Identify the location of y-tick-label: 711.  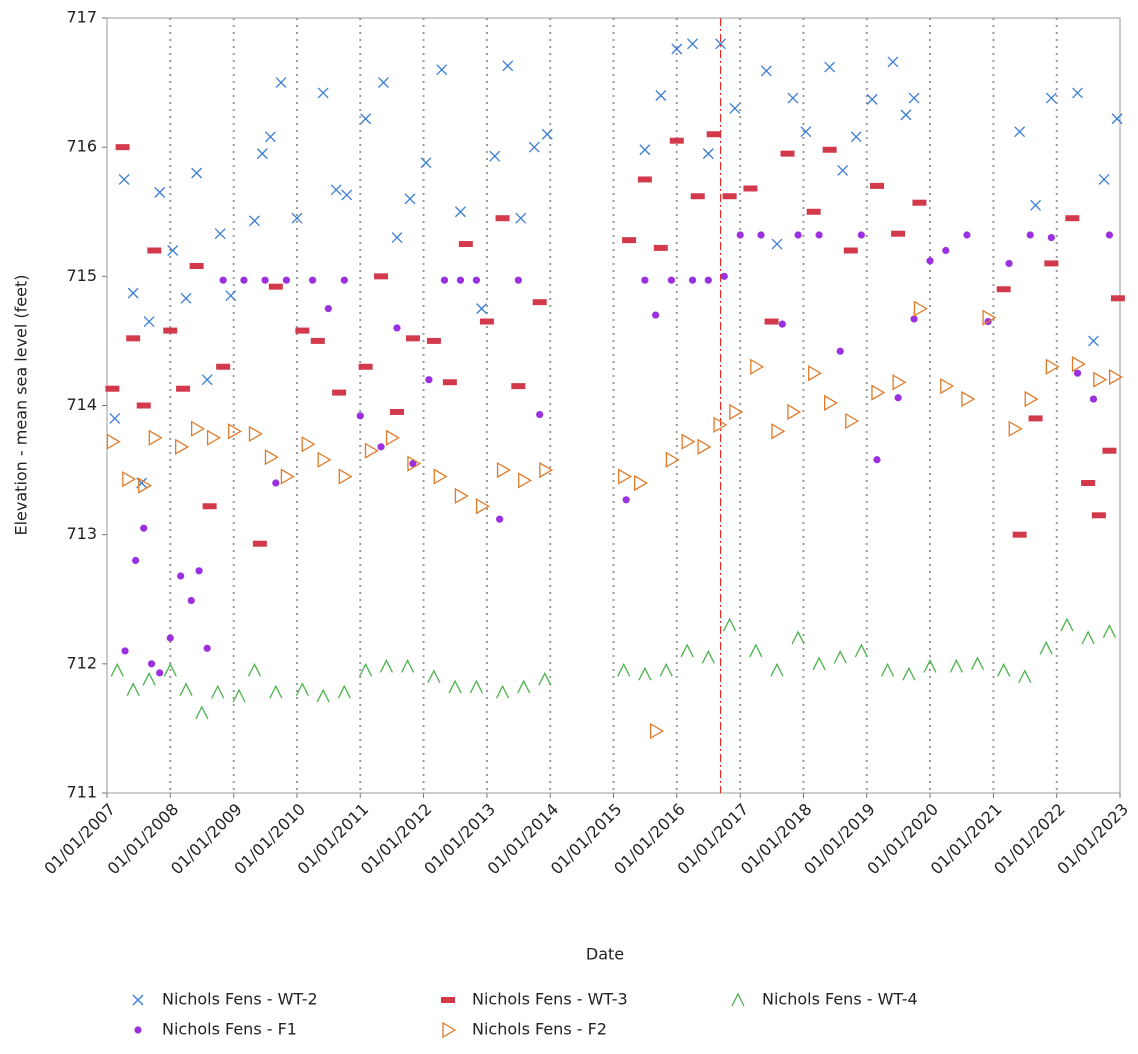
(81, 792).